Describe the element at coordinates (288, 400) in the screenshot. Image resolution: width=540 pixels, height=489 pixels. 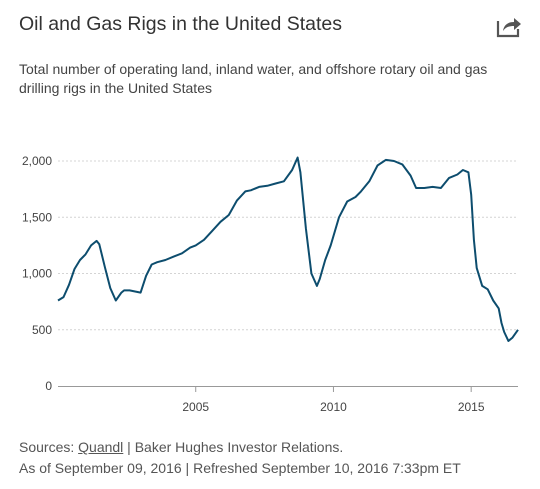
I see `x-axis: 2005 2010 2015` at that location.